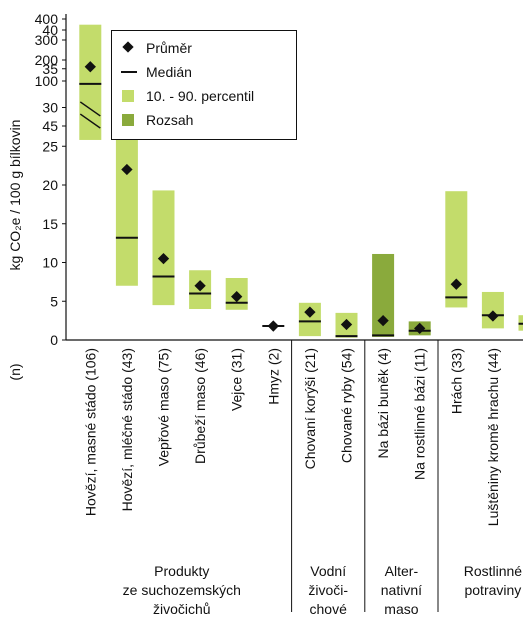 The image size is (523, 620). What do you see at coordinates (237, 379) in the screenshot?
I see `category-label: Vejce (31)` at bounding box center [237, 379].